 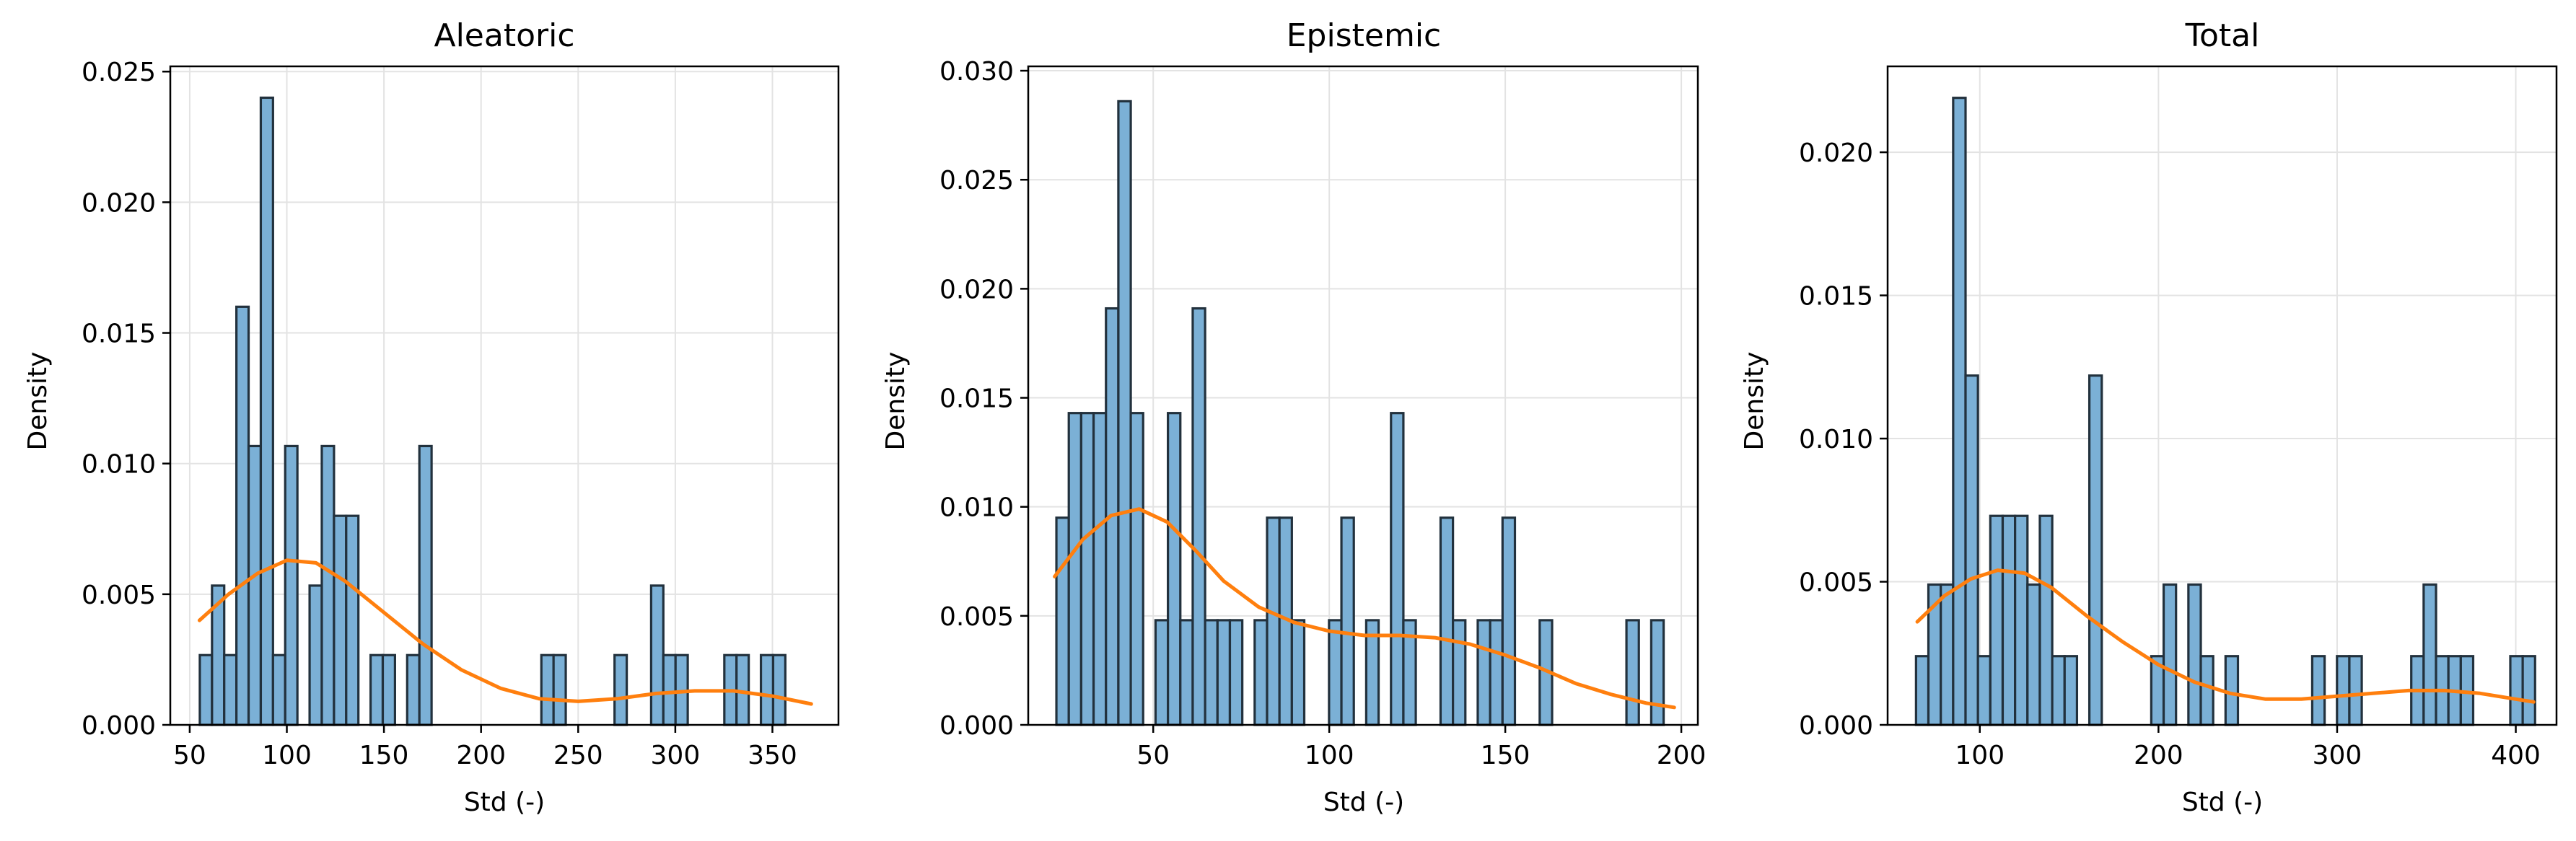 I want to click on kde-line-aleatoric, so click(x=505, y=632).